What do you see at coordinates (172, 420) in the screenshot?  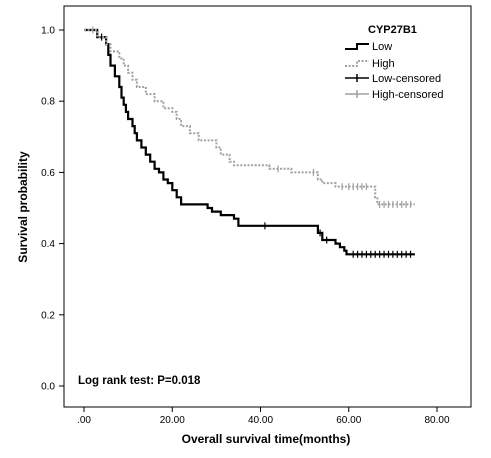 I see `x-tick-label: 20.00` at bounding box center [172, 420].